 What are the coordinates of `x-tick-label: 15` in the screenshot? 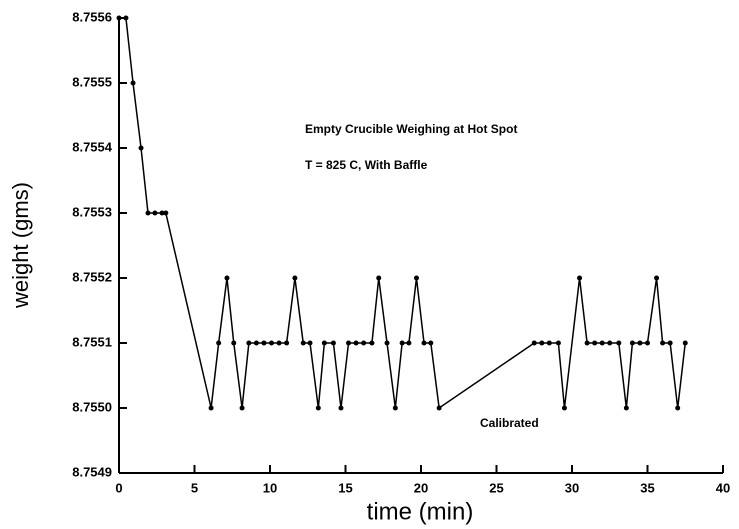 It's located at (345, 487).